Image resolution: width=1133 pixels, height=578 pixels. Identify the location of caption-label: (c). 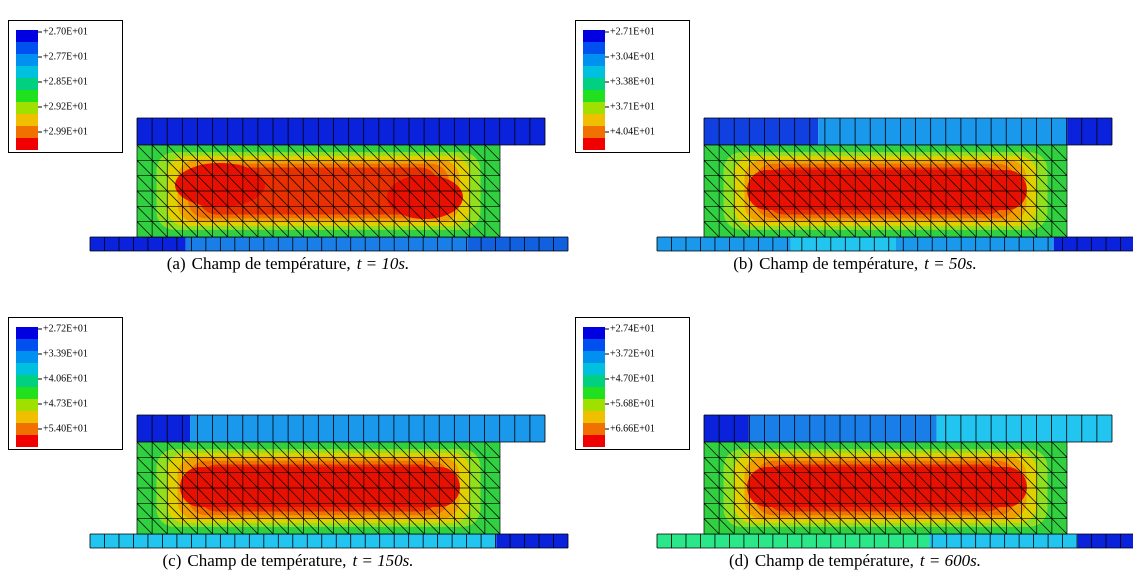
(171, 560).